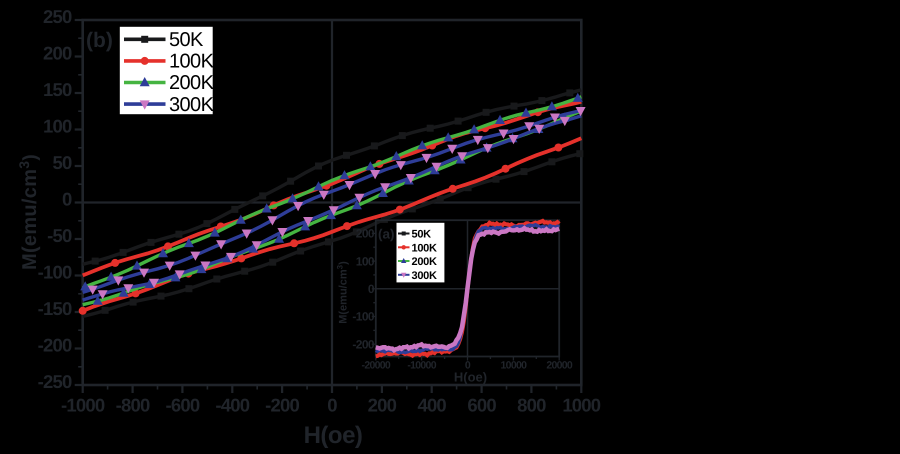  Describe the element at coordinates (481, 405) in the screenshot. I see `svg-text: 600` at that location.